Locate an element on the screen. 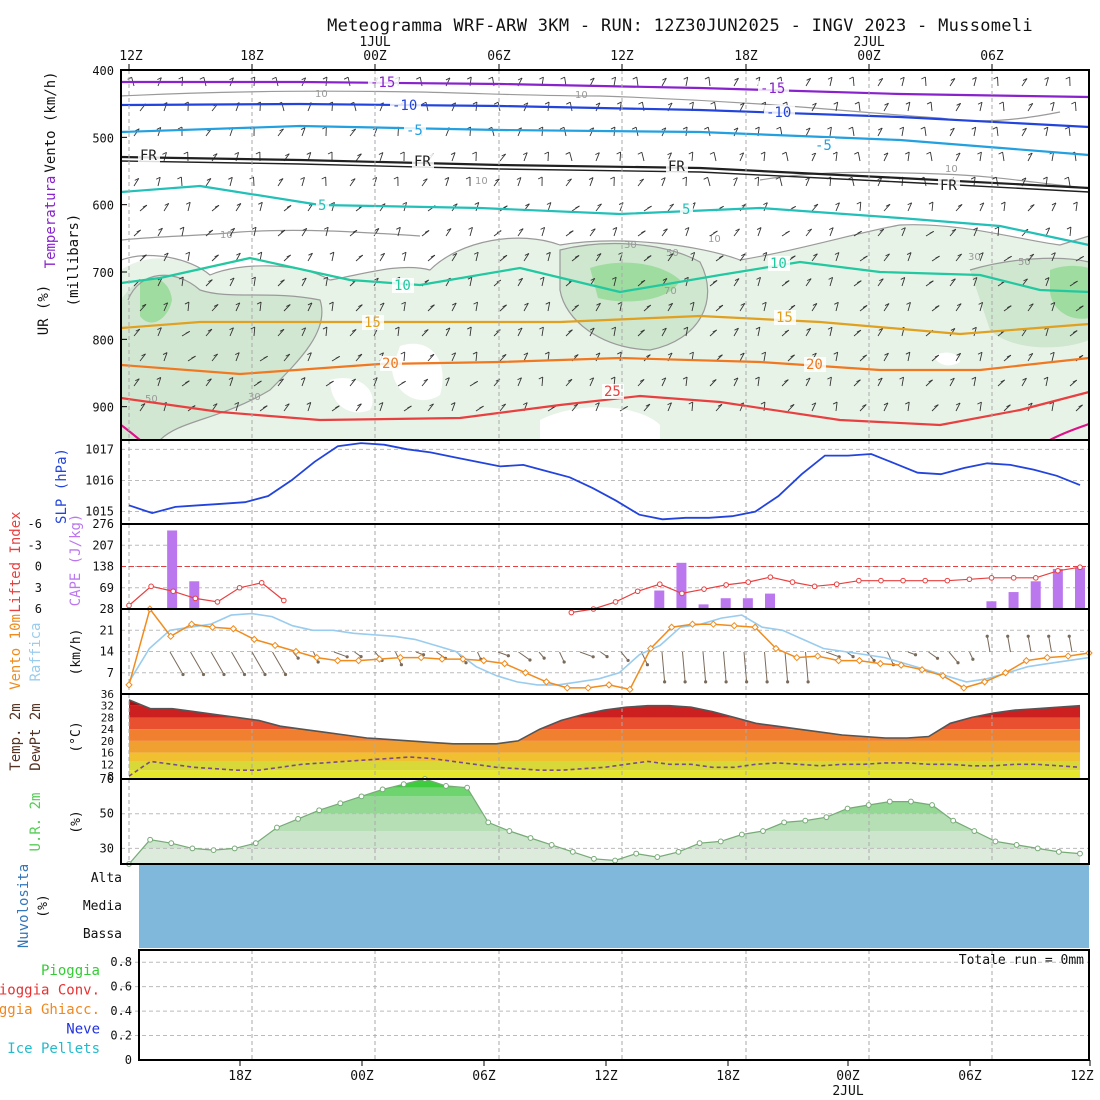 The image size is (1100, 1100). bottom-time-label: 12Z is located at coordinates (1082, 1076).